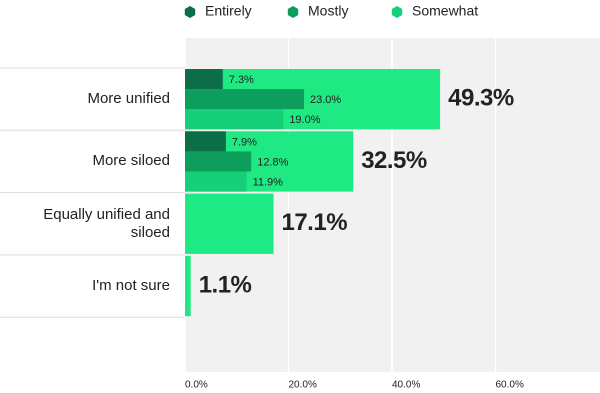 The image size is (600, 393). What do you see at coordinates (225, 284) in the screenshot?
I see `total-label: 1.1%` at bounding box center [225, 284].